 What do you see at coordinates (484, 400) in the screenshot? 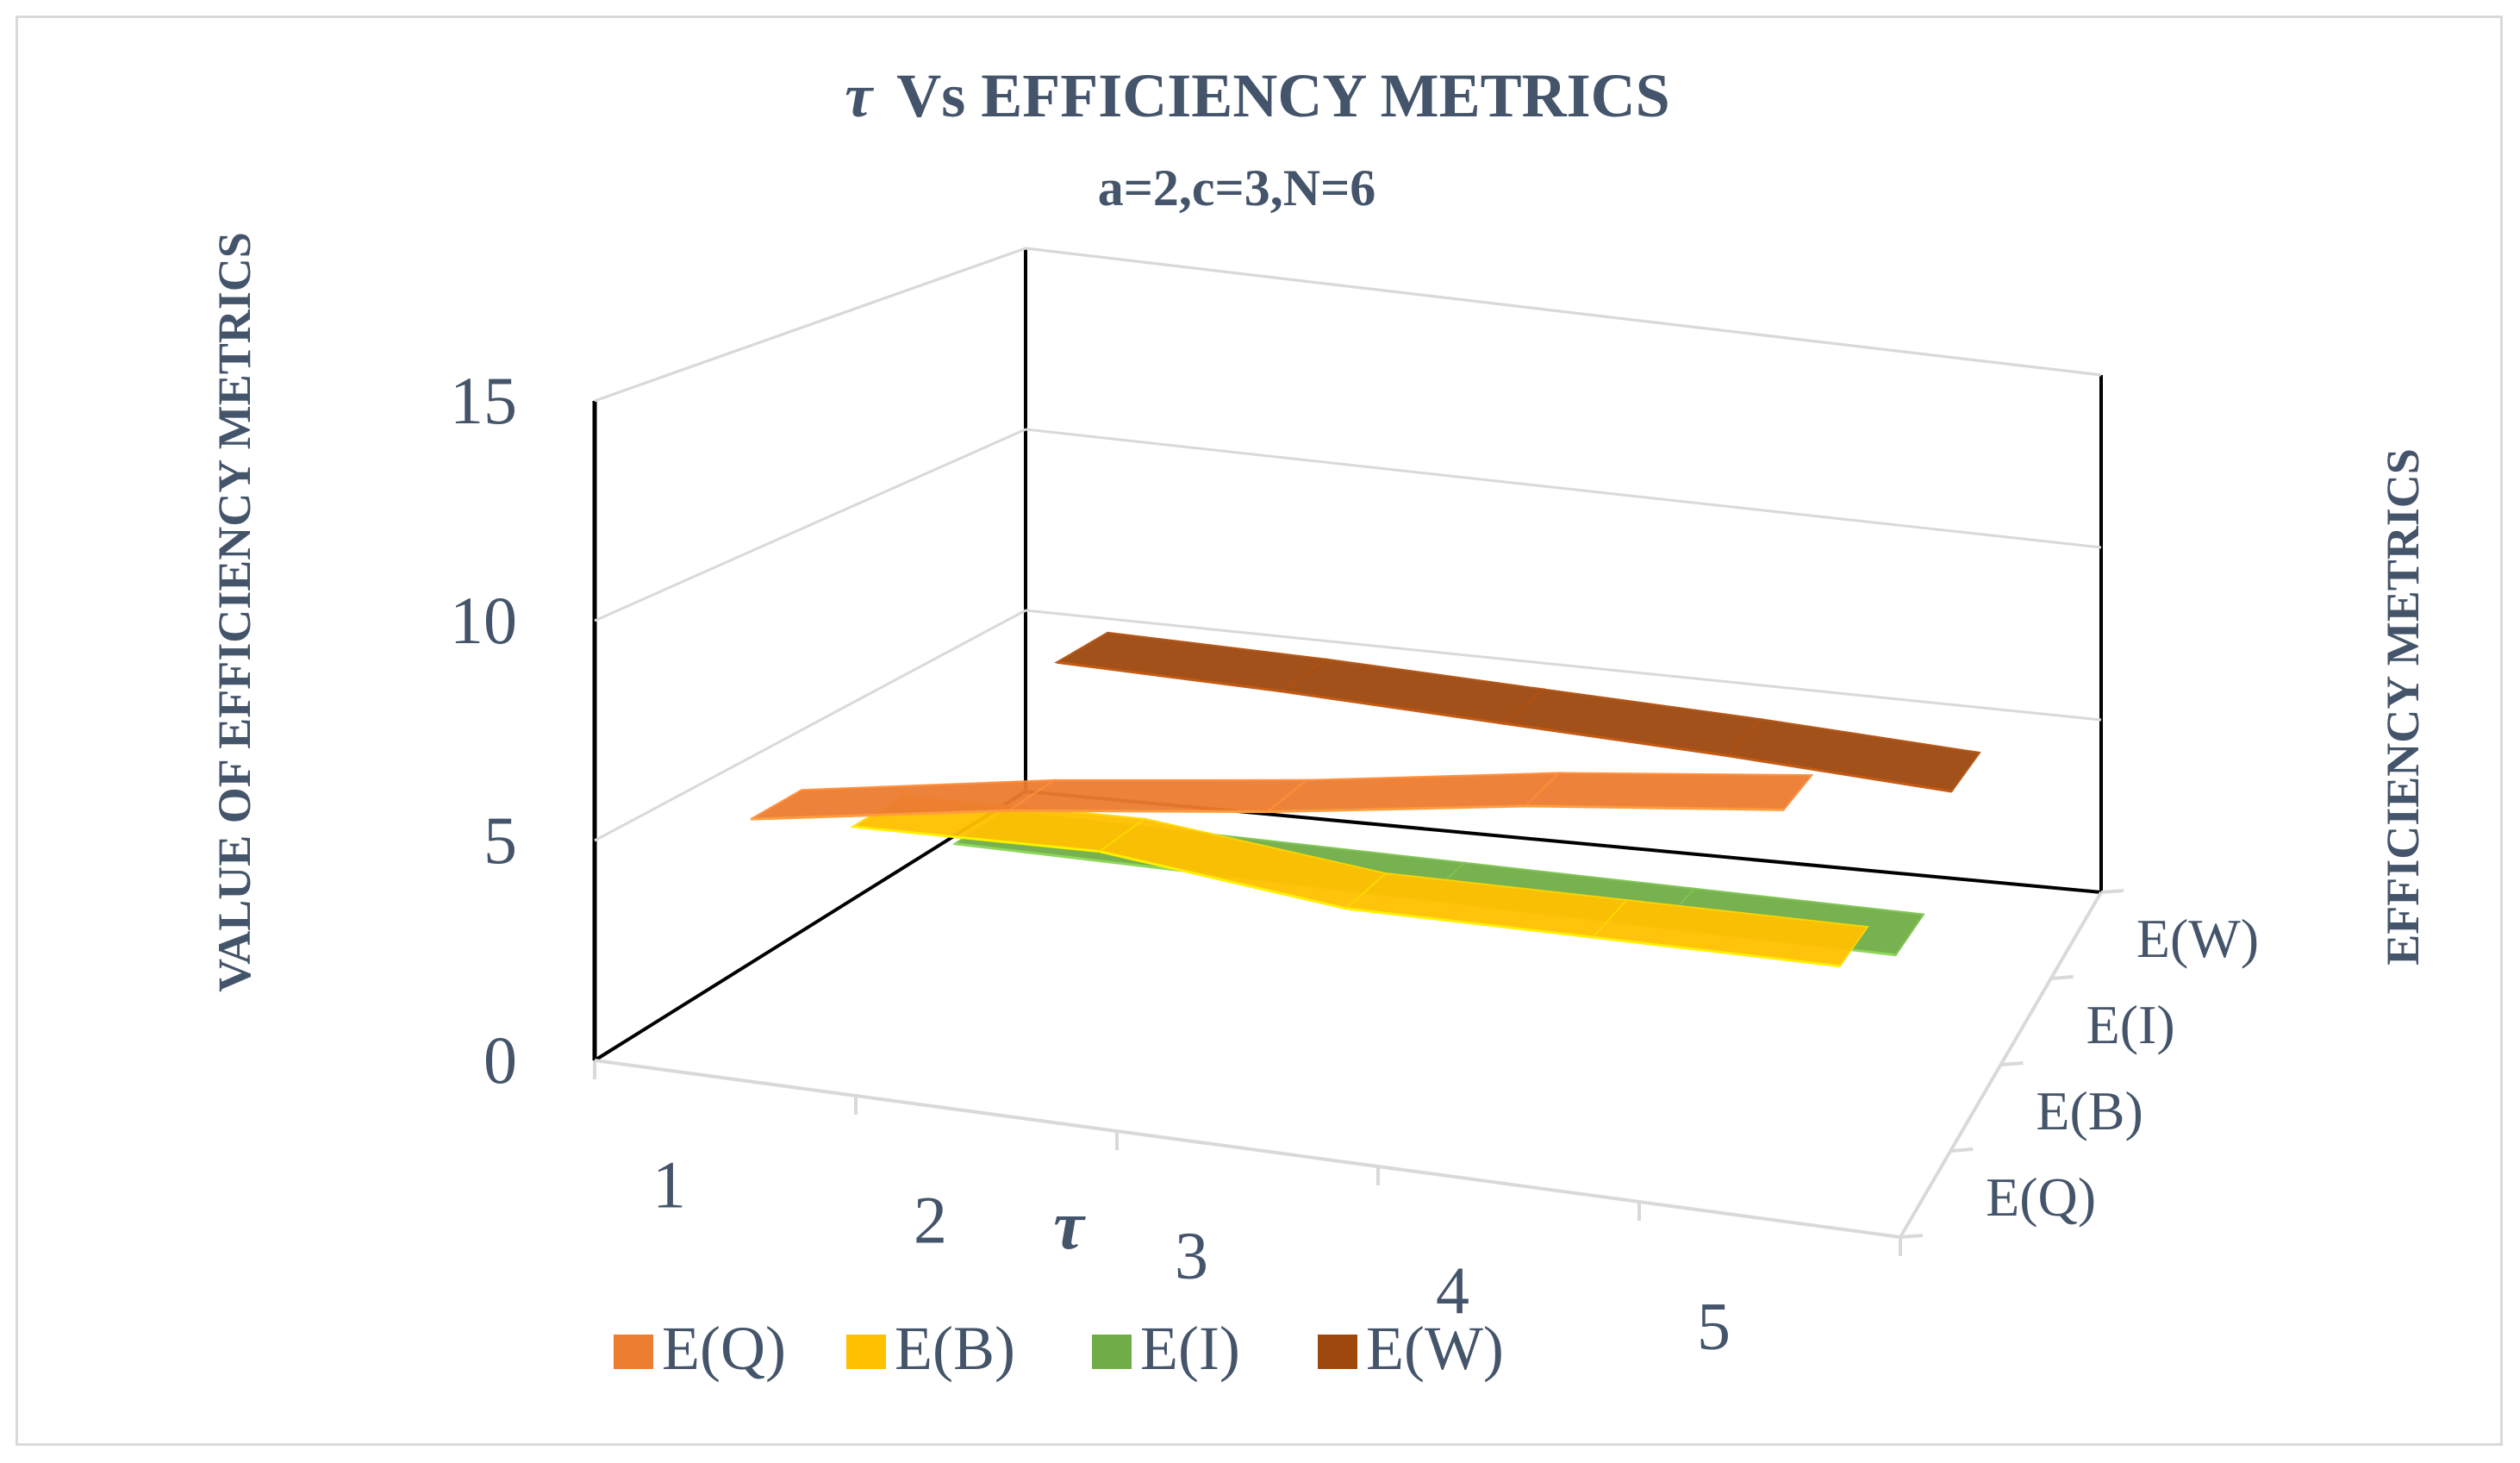
I see `y-tick-label: 15` at bounding box center [484, 400].